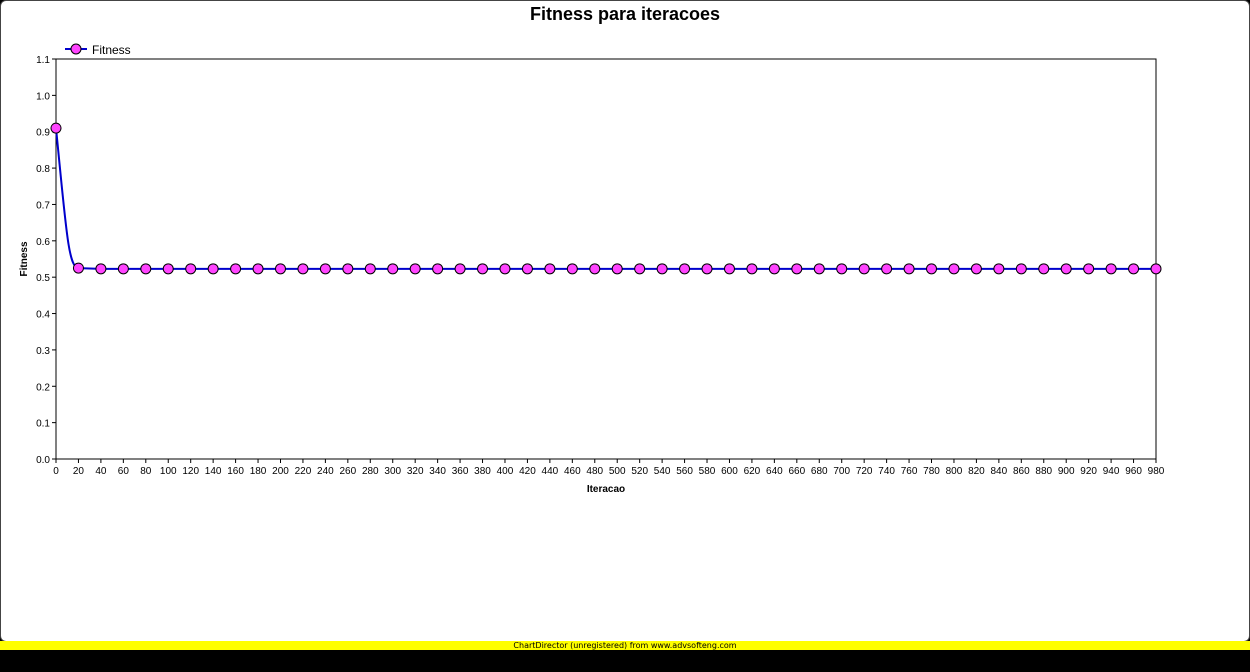  I want to click on x-tick-label: 760, so click(909, 471).